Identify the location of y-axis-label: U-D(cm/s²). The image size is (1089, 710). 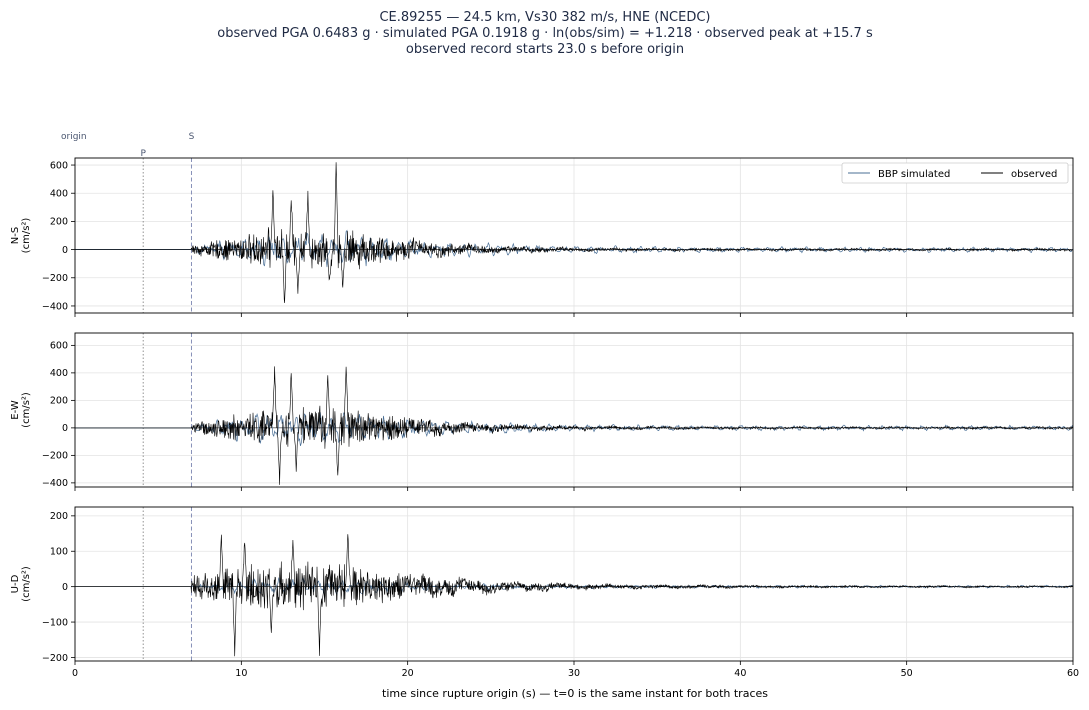
(21, 584).